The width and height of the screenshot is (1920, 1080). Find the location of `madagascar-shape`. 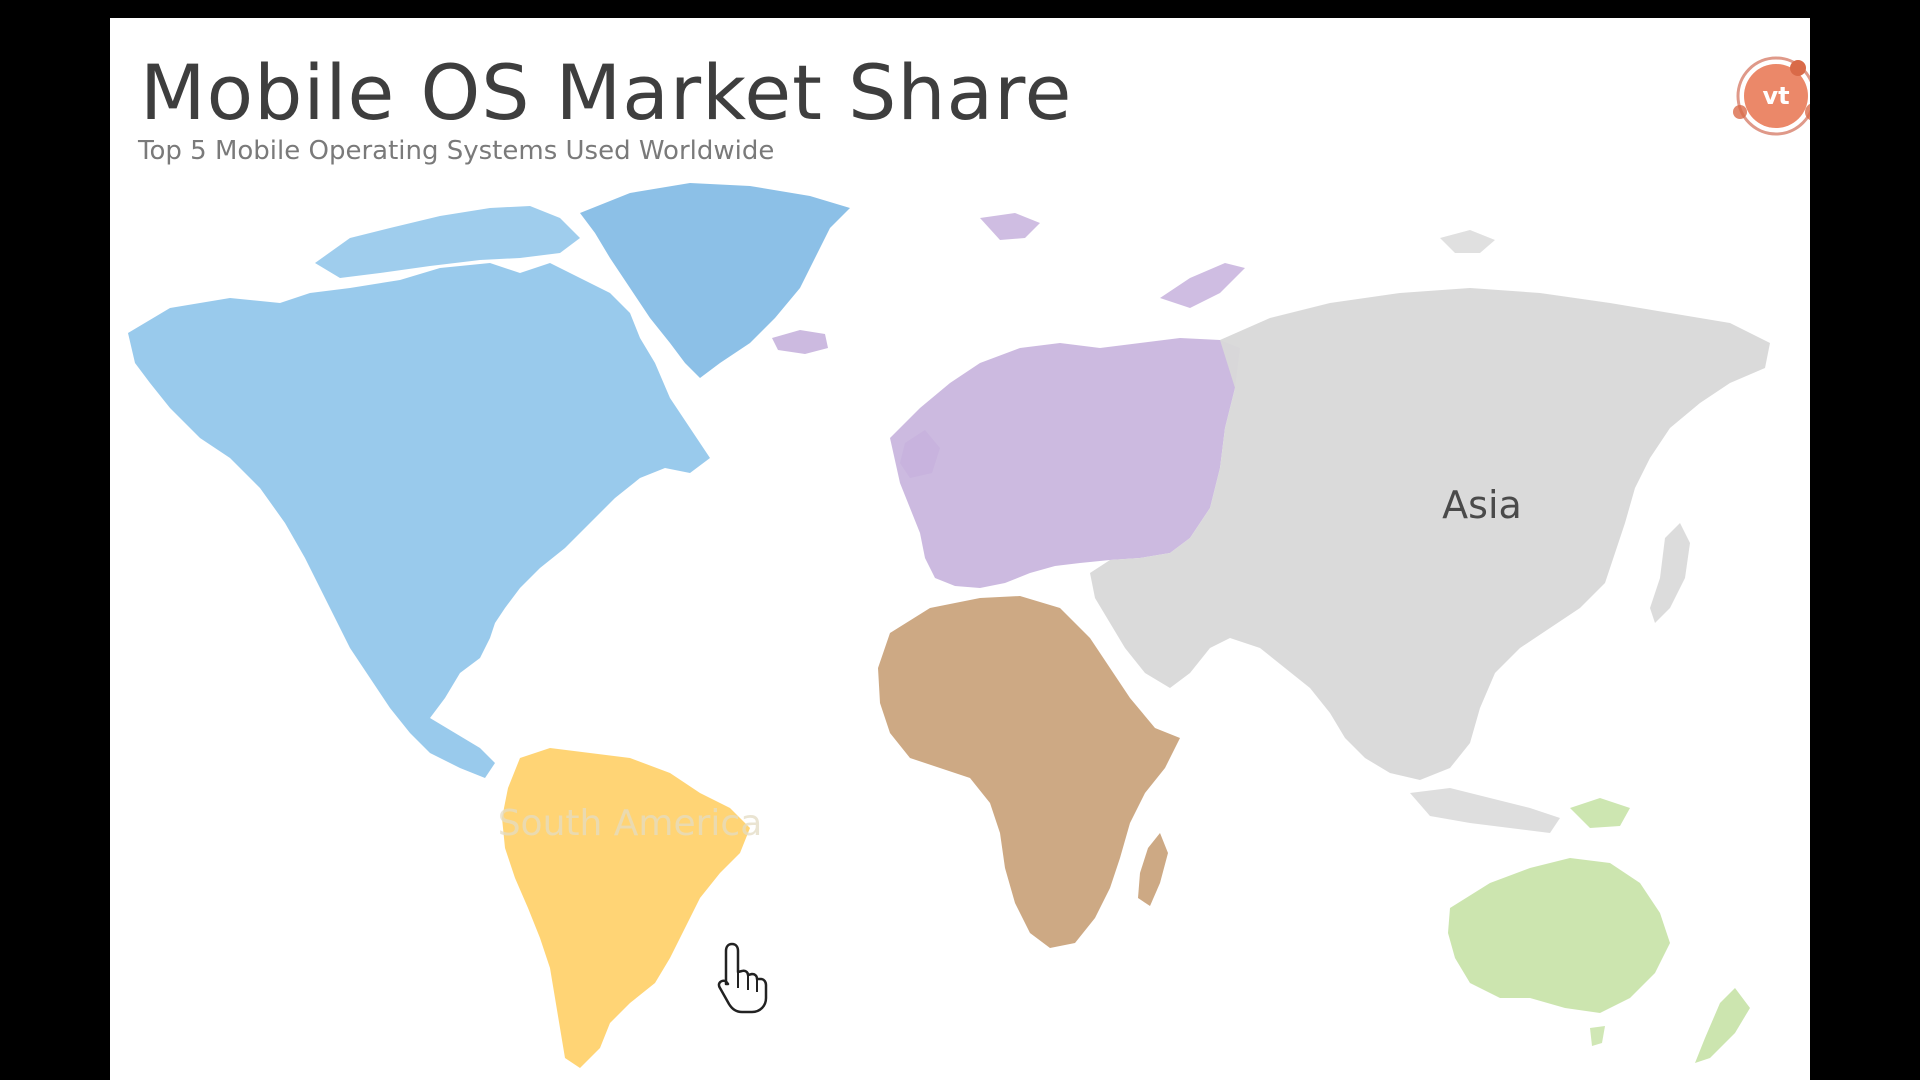

madagascar-shape is located at coordinates (1153, 869).